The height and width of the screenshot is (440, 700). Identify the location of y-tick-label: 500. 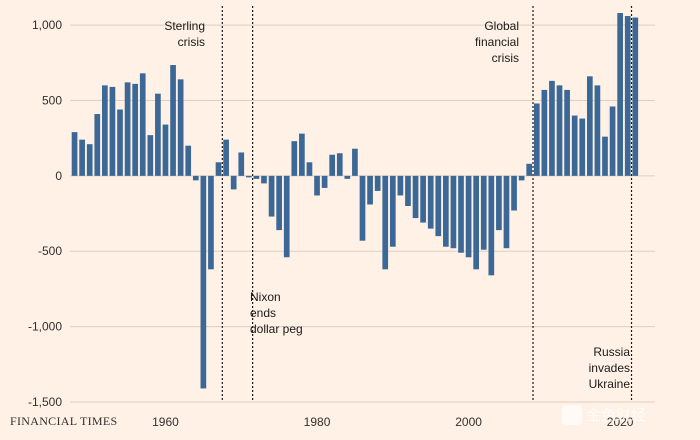
(52, 100).